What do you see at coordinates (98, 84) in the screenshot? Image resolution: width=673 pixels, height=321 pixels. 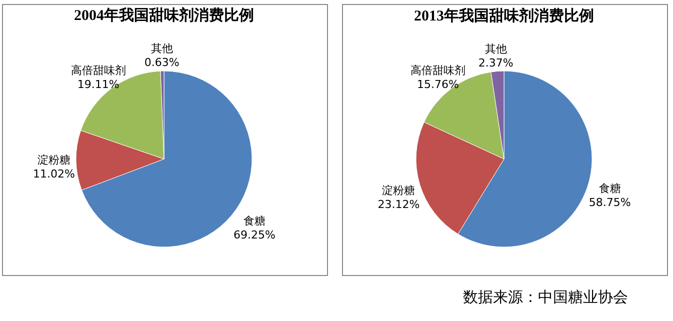 I see `data-label: 19.11%` at bounding box center [98, 84].